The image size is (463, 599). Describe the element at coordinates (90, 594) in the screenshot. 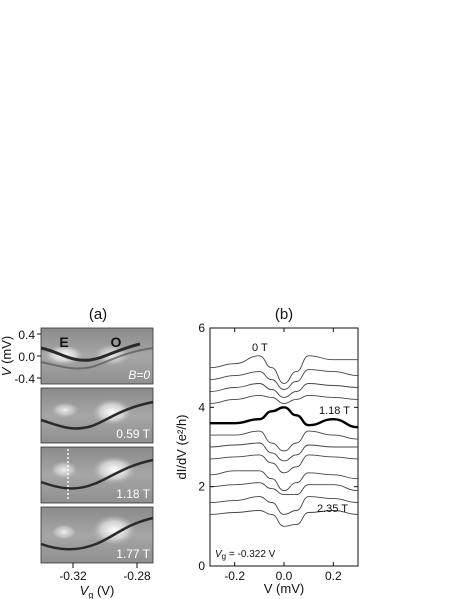

I see `panel-a-xlabel-sub: g` at that location.